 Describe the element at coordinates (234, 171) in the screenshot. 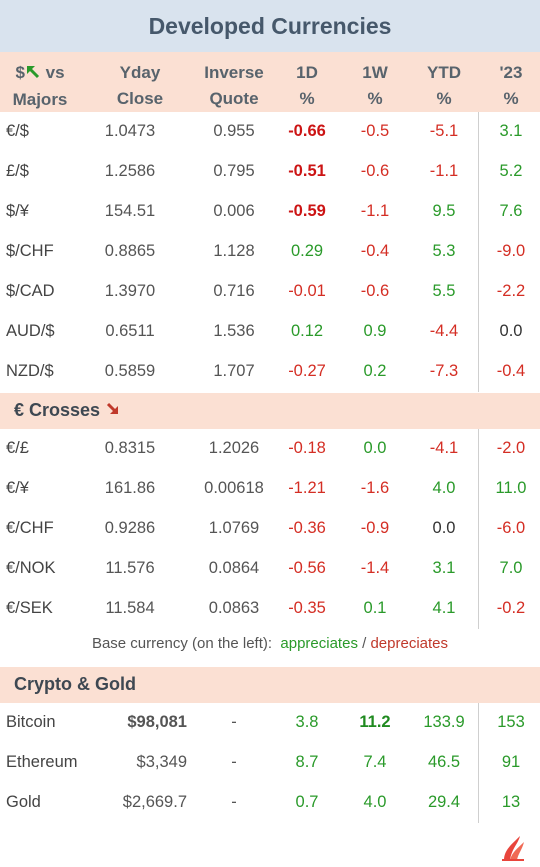

I see `inverse-cell: 0.795` at that location.